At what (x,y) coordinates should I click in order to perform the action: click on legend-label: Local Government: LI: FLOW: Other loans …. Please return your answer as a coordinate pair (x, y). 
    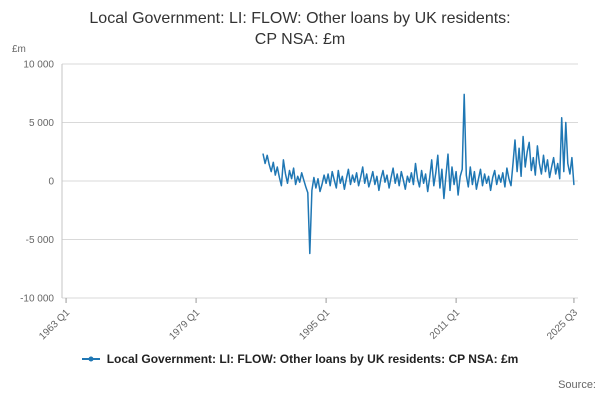
    Looking at the image, I should click on (312, 359).